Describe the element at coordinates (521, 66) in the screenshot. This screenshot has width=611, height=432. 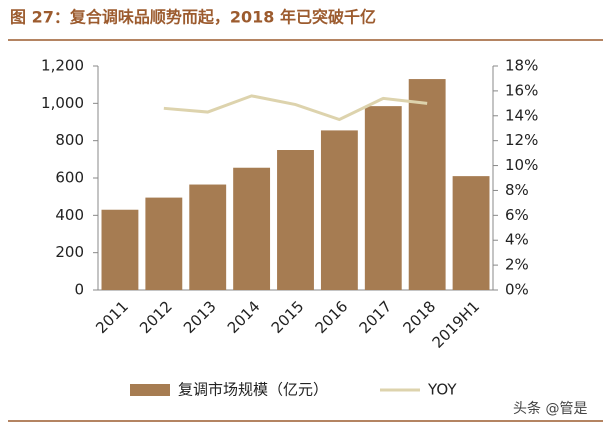
I see `y2-tick-label: 18%` at that location.